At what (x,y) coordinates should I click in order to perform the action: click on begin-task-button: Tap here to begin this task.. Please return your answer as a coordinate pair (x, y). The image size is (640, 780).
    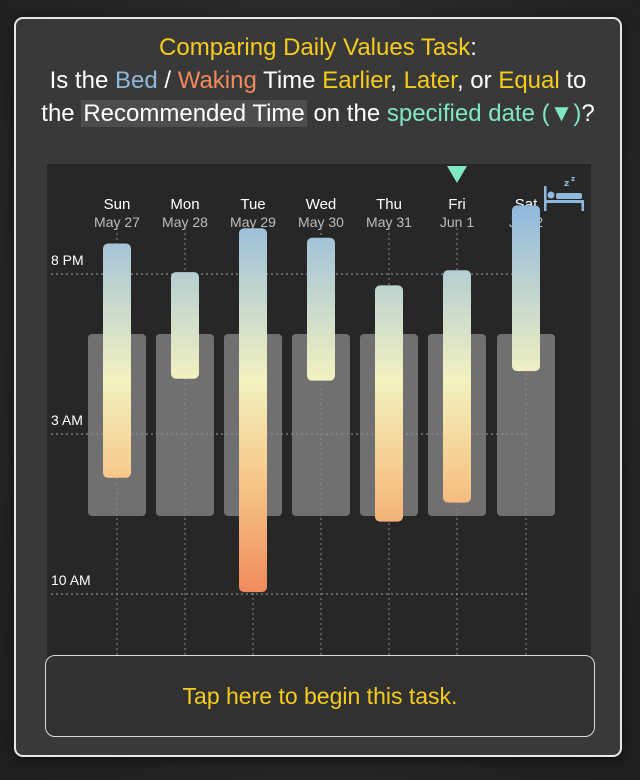
    Looking at the image, I should click on (320, 696).